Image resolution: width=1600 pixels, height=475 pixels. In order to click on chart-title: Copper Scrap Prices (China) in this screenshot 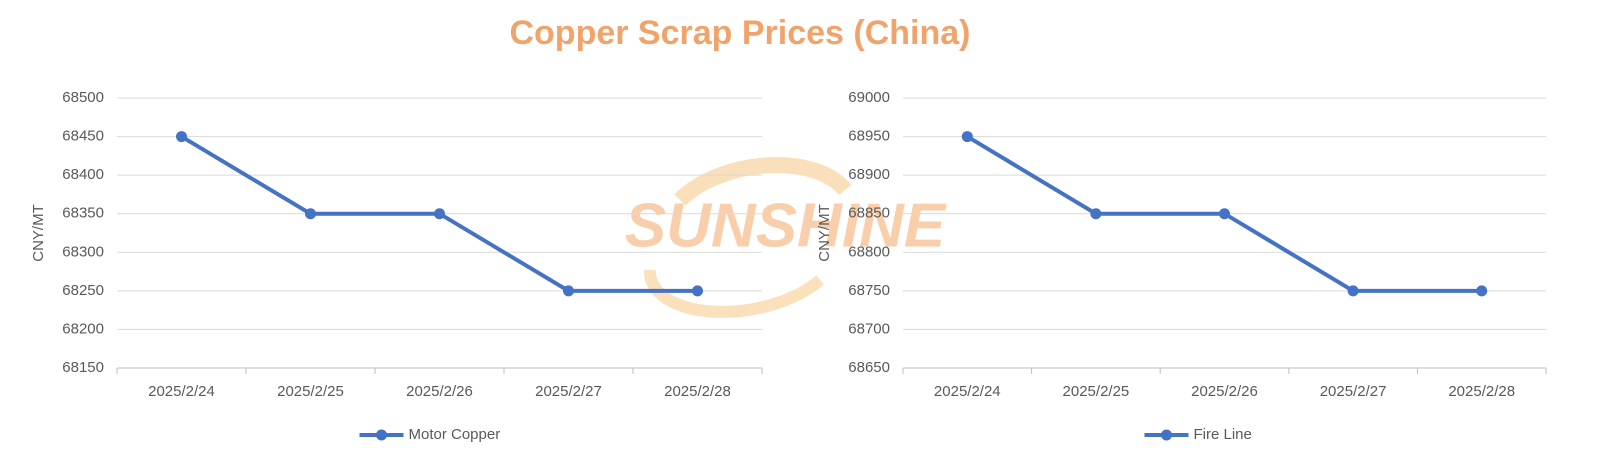, I will do `click(739, 33)`.